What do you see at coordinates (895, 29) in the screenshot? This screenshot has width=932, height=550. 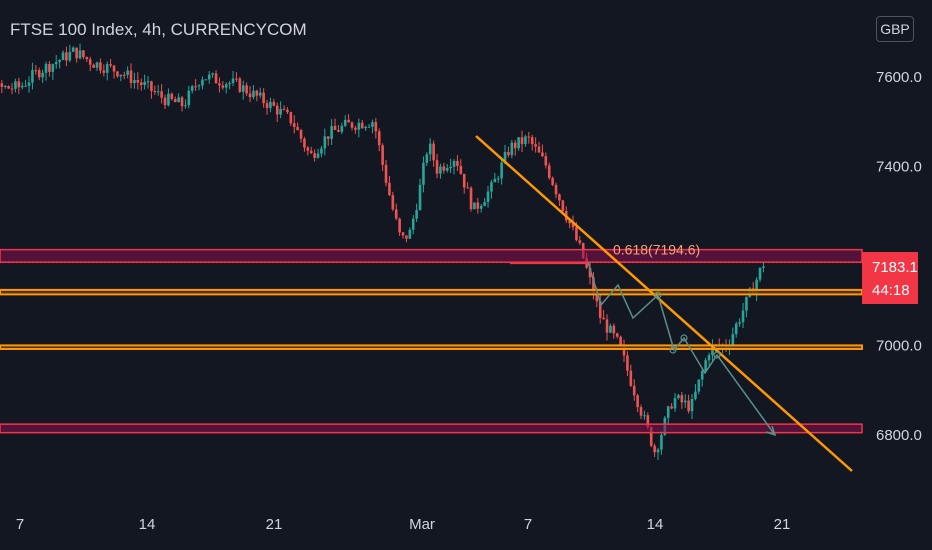 I see `currency-button: GBP` at bounding box center [895, 29].